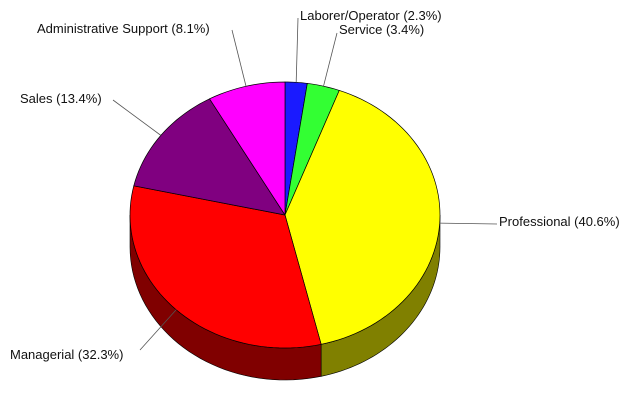  Describe the element at coordinates (468, 223) in the screenshot. I see `leader-line-professional` at that location.